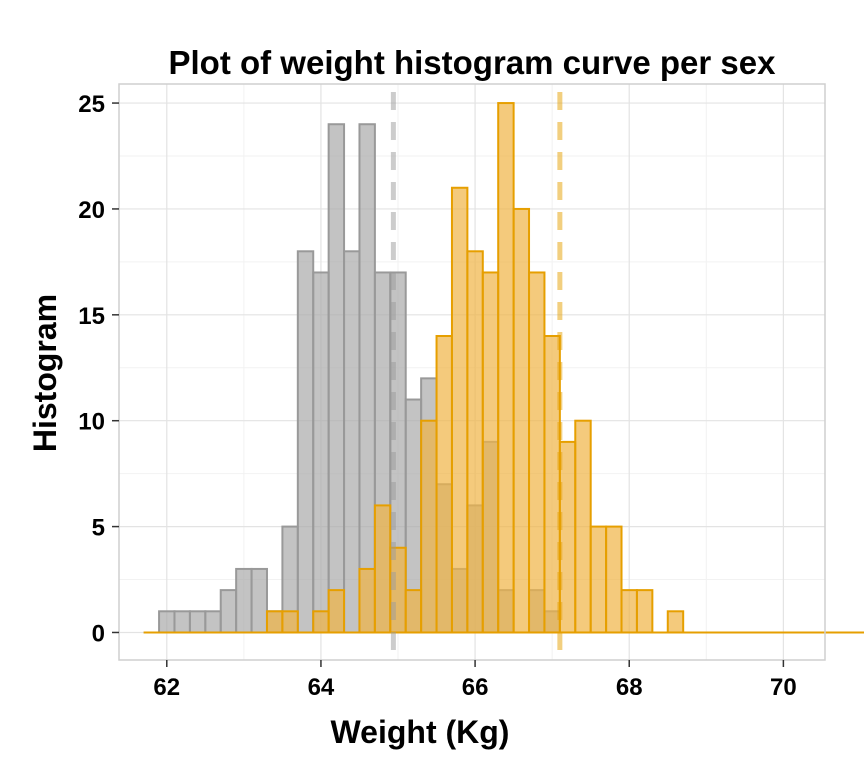  Describe the element at coordinates (321, 687) in the screenshot. I see `x-tick-label: 64` at that location.